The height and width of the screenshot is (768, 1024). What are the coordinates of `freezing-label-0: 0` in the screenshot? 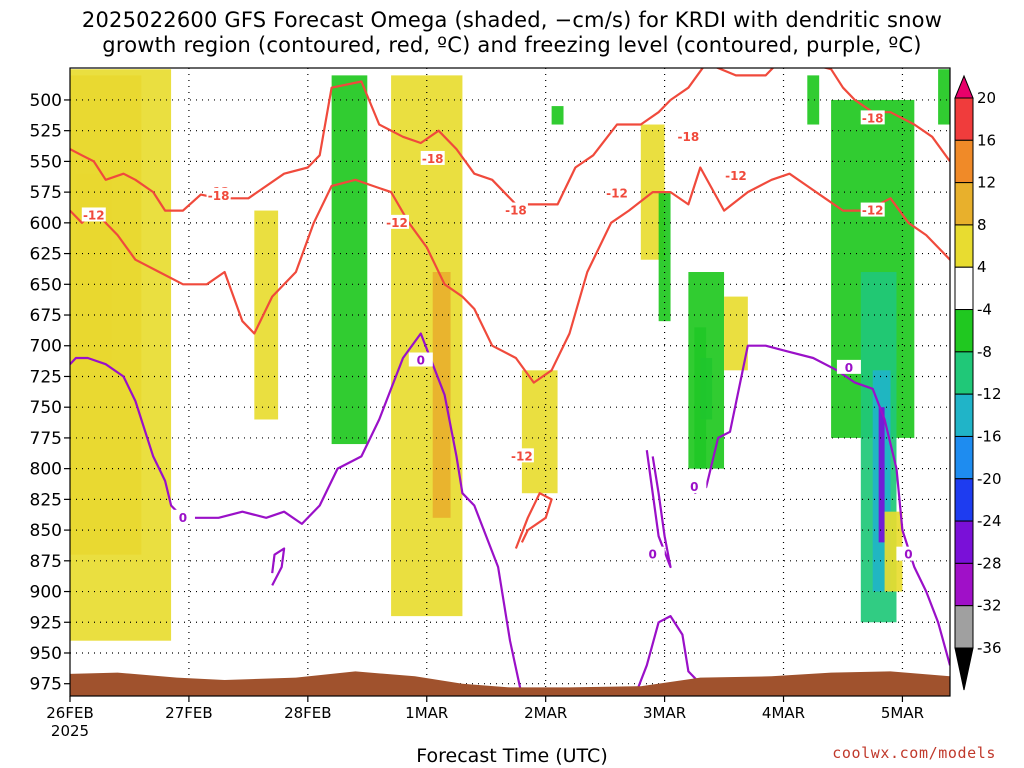 It's located at (183, 518).